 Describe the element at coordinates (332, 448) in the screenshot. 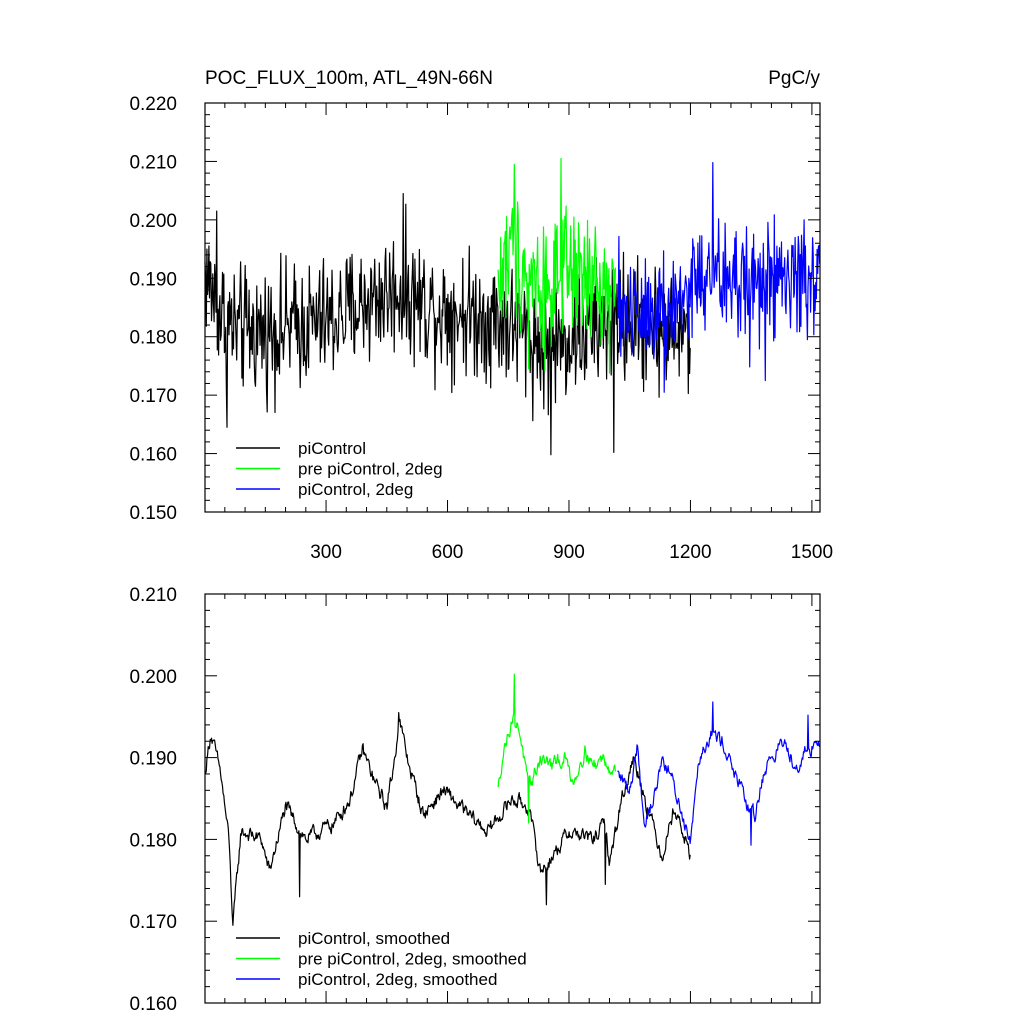

I see `legend-label: piControl` at that location.